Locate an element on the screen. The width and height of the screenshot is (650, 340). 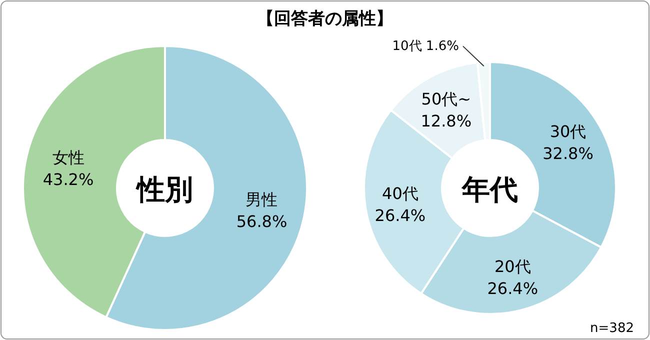
label: 12.8% is located at coordinates (446, 120).